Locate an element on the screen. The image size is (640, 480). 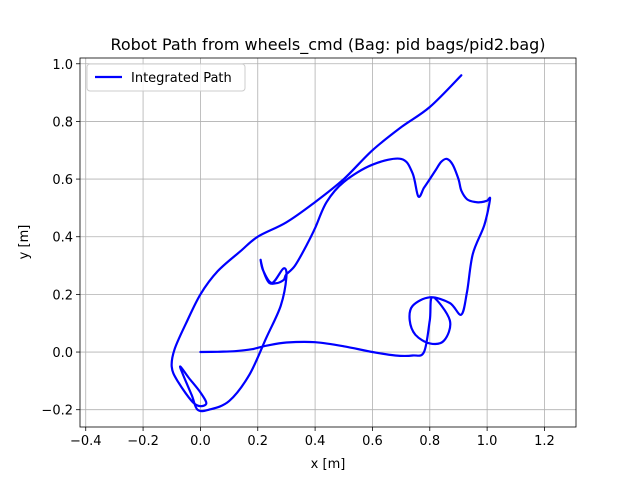
legend: Integrated Path is located at coordinates (166, 77).